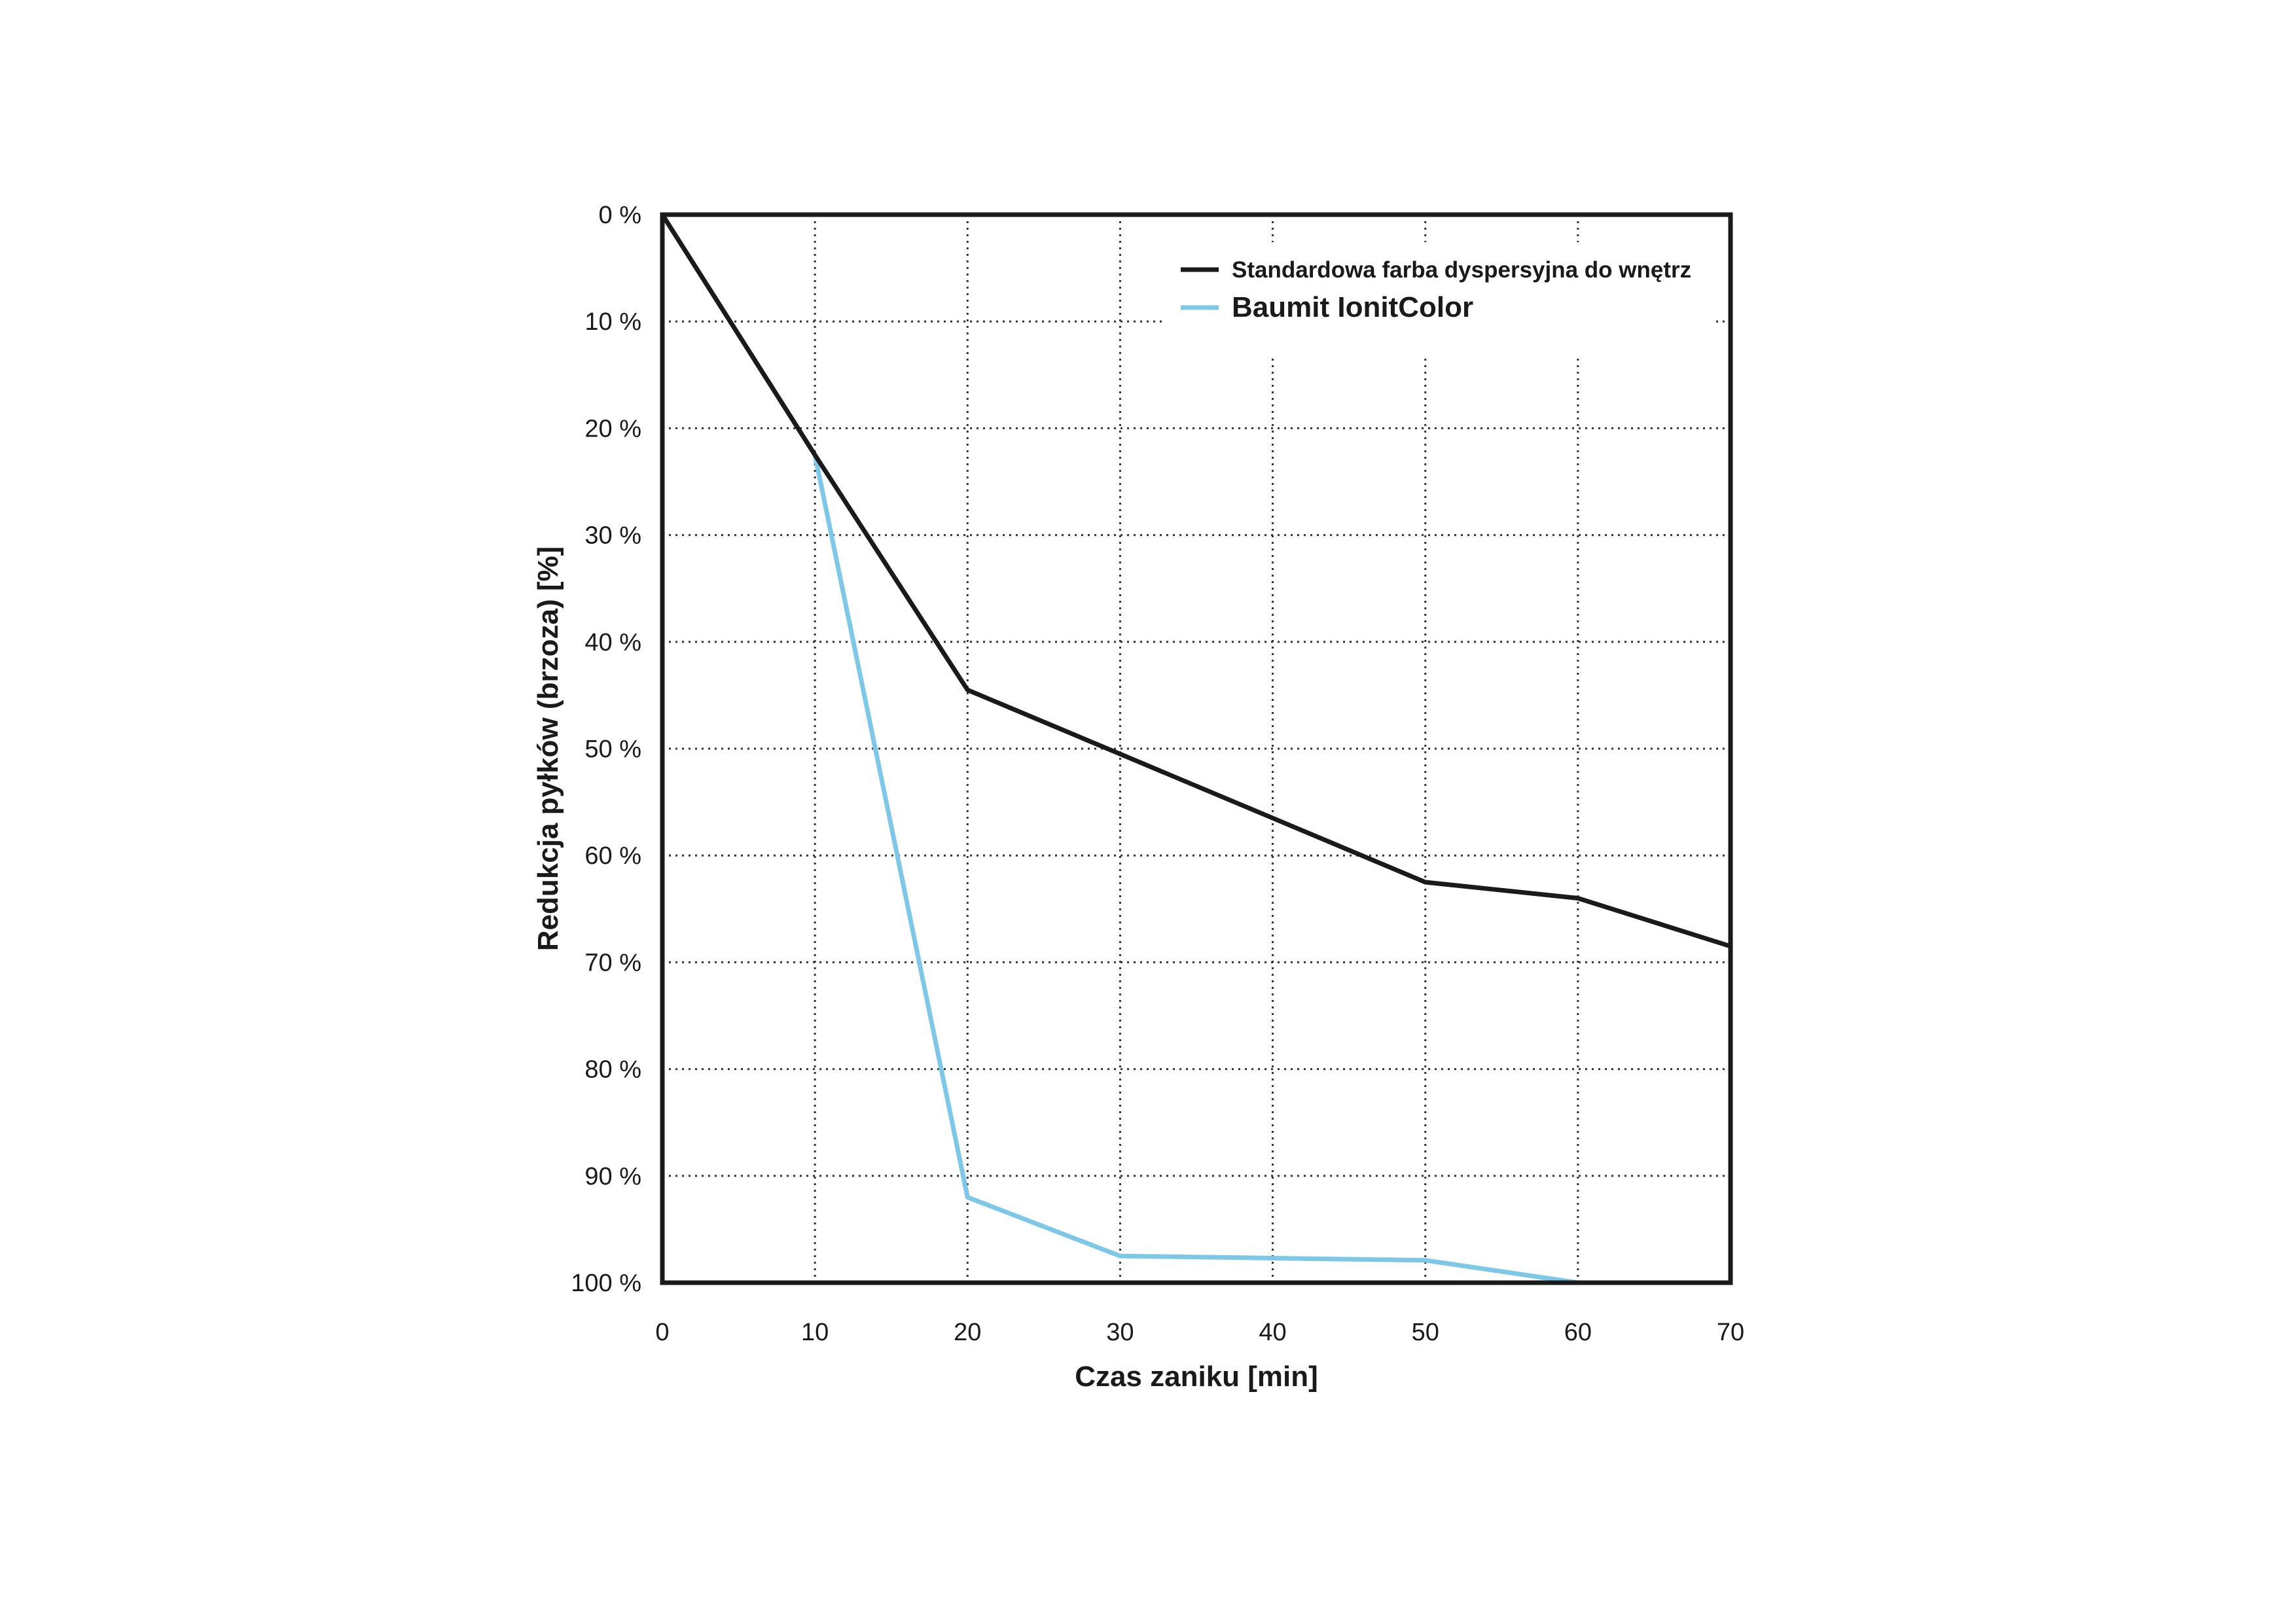  What do you see at coordinates (967, 1332) in the screenshot?
I see `x-tick-label: 20` at bounding box center [967, 1332].